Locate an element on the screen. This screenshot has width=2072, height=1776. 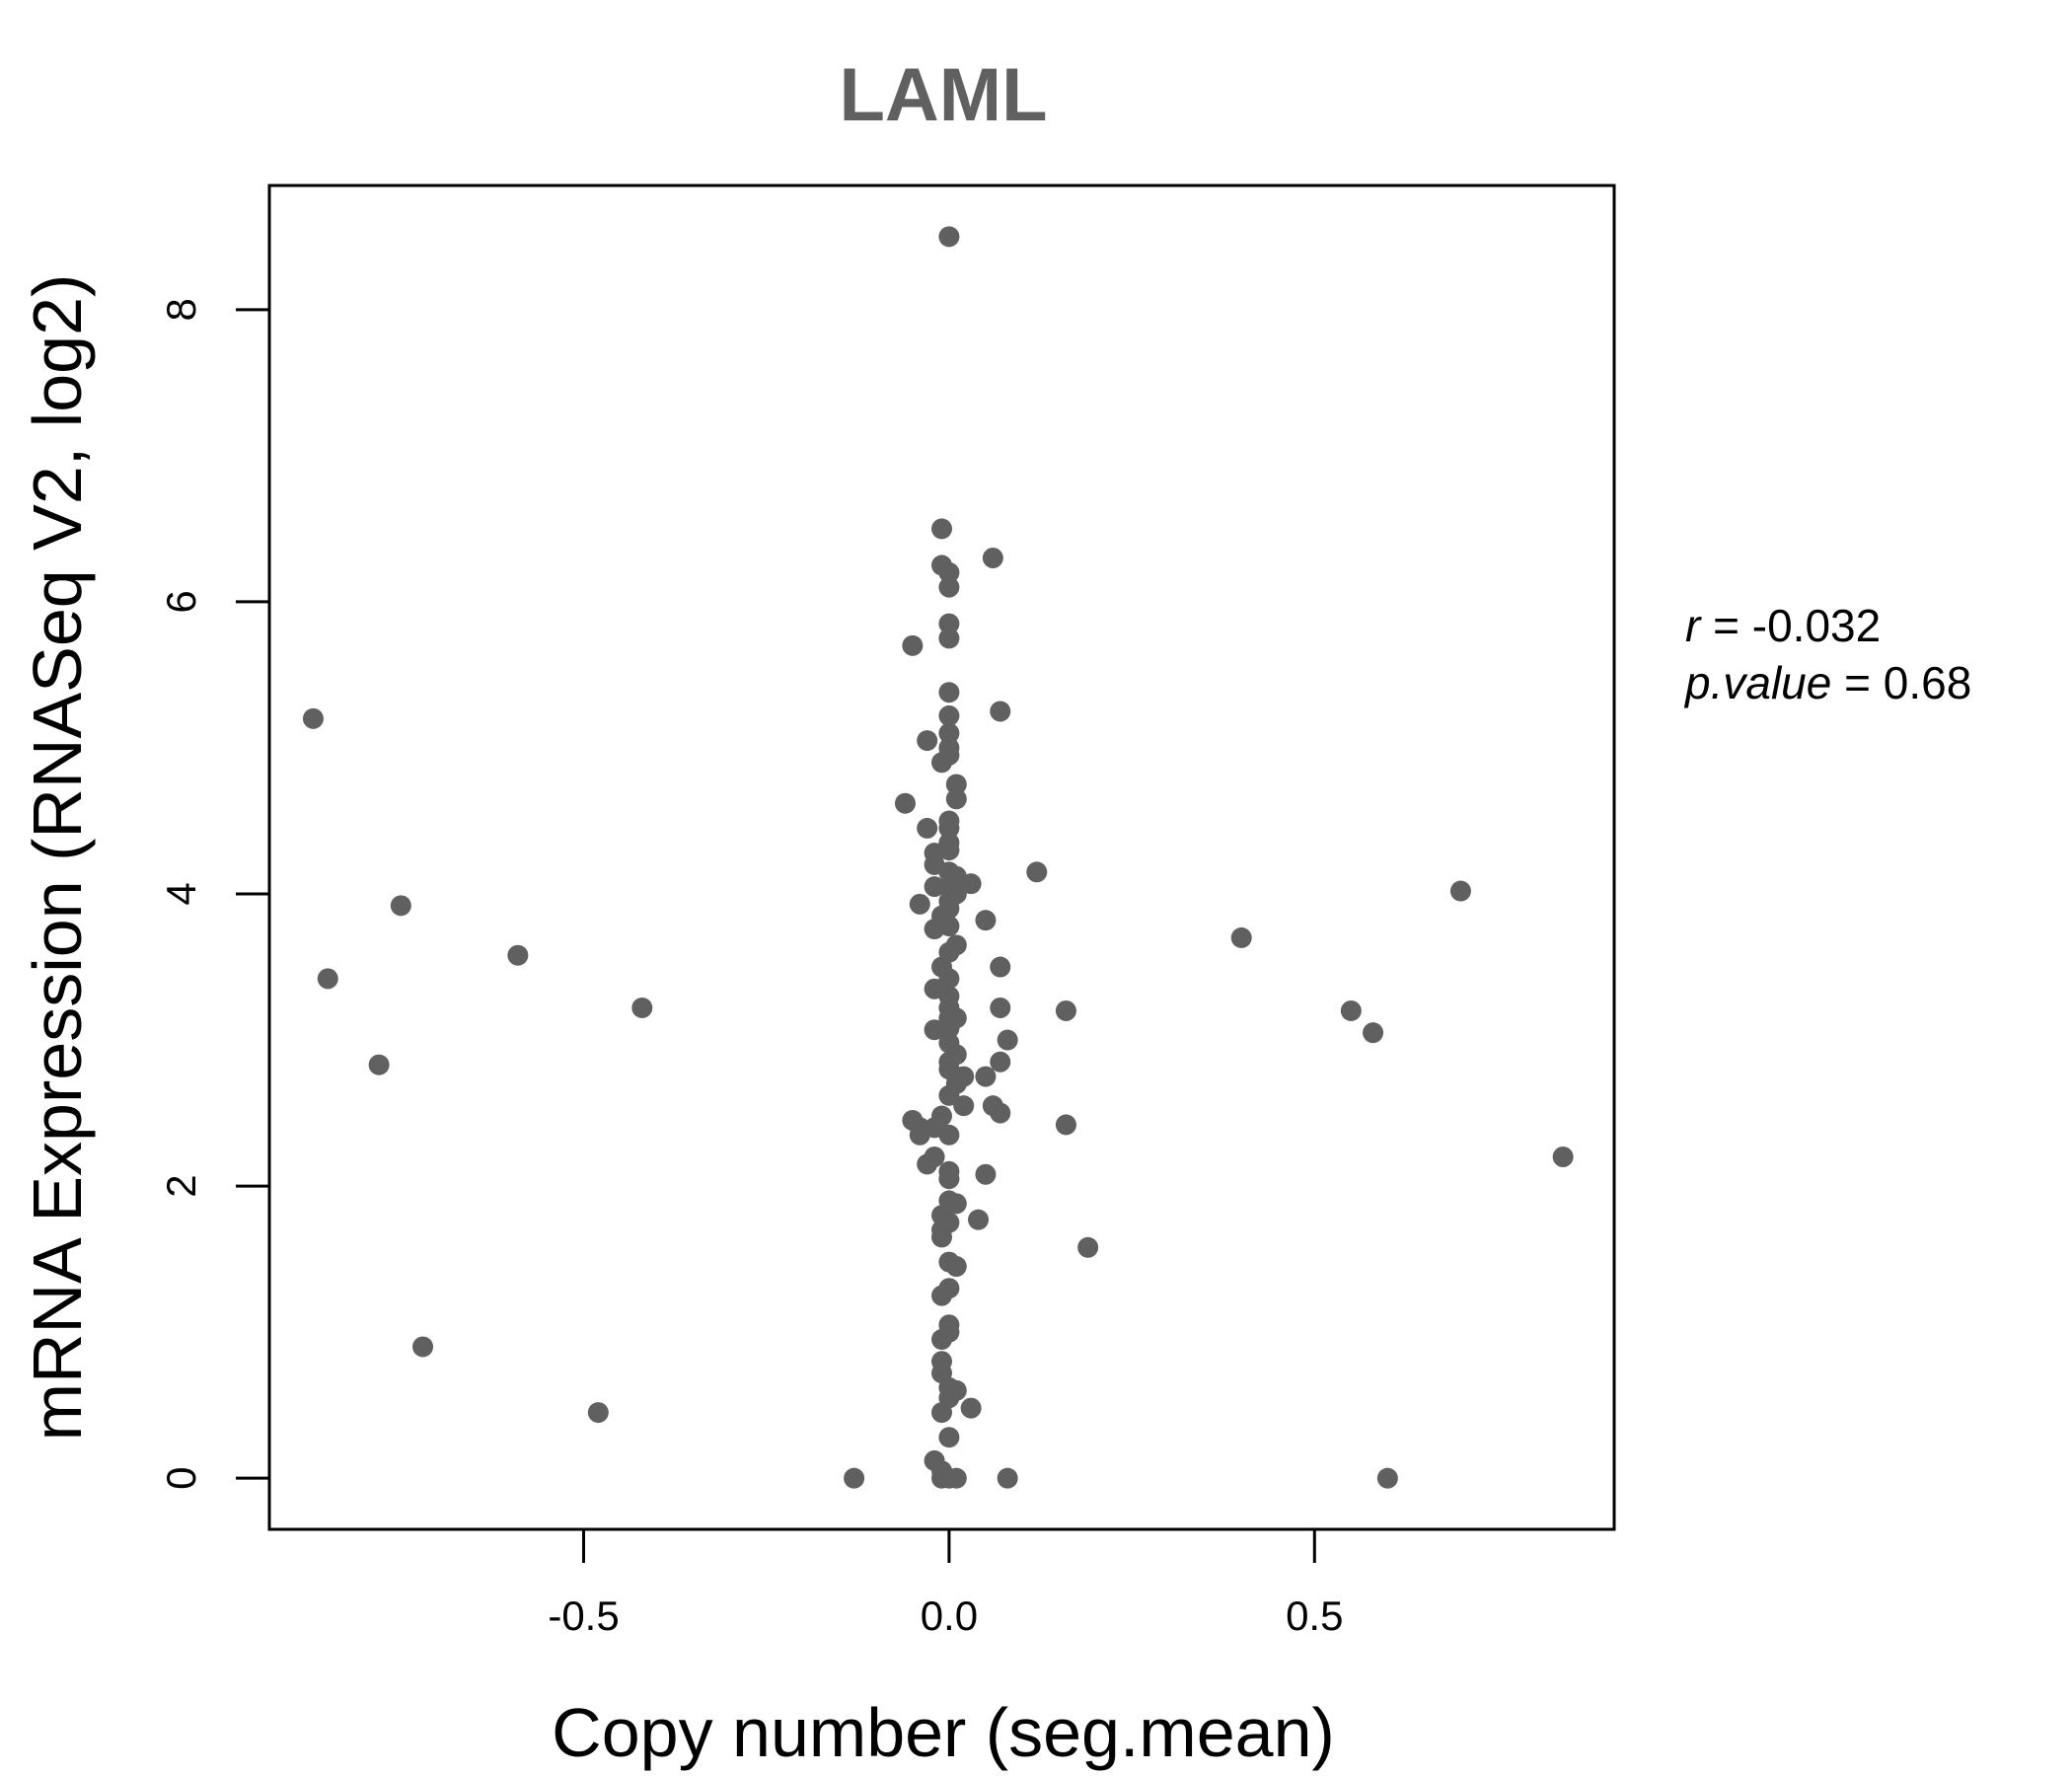
x-axis-title: Copy number (seg.mean) is located at coordinates (944, 1733).